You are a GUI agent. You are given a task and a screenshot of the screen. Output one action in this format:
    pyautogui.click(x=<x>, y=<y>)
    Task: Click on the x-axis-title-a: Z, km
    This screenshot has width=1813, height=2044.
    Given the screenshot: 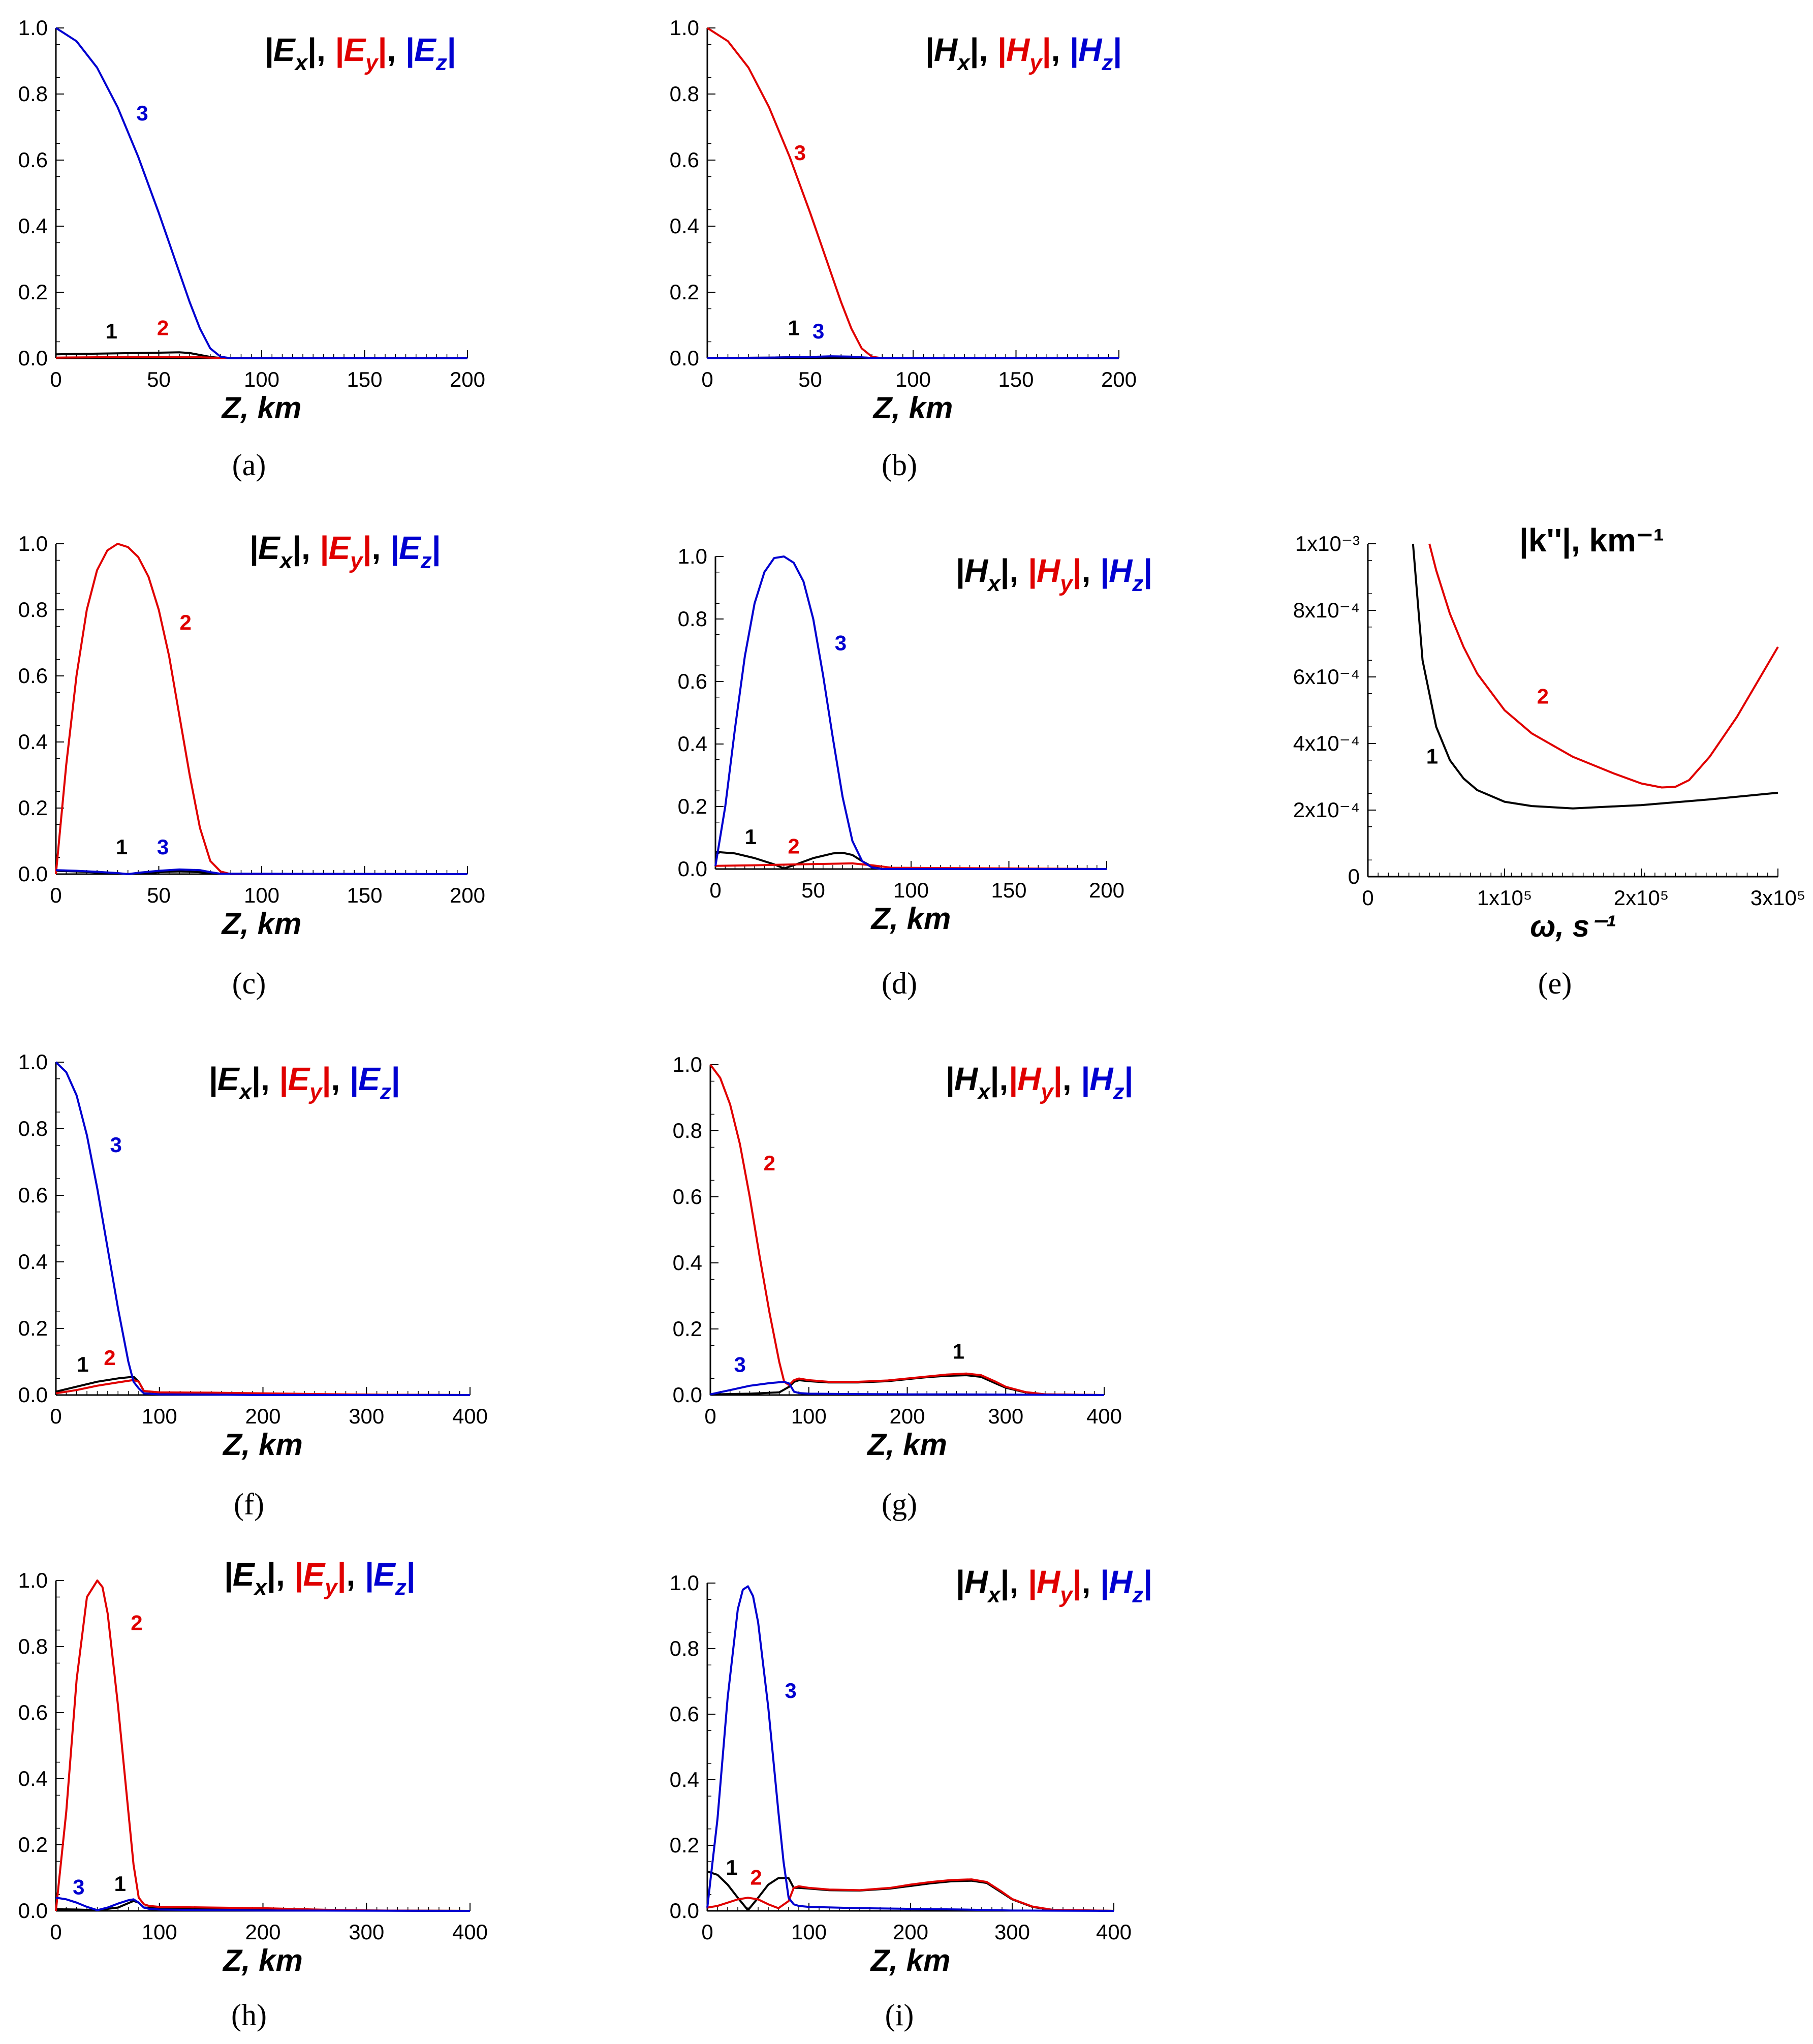 What is the action you would take?
    pyautogui.click(x=262, y=408)
    